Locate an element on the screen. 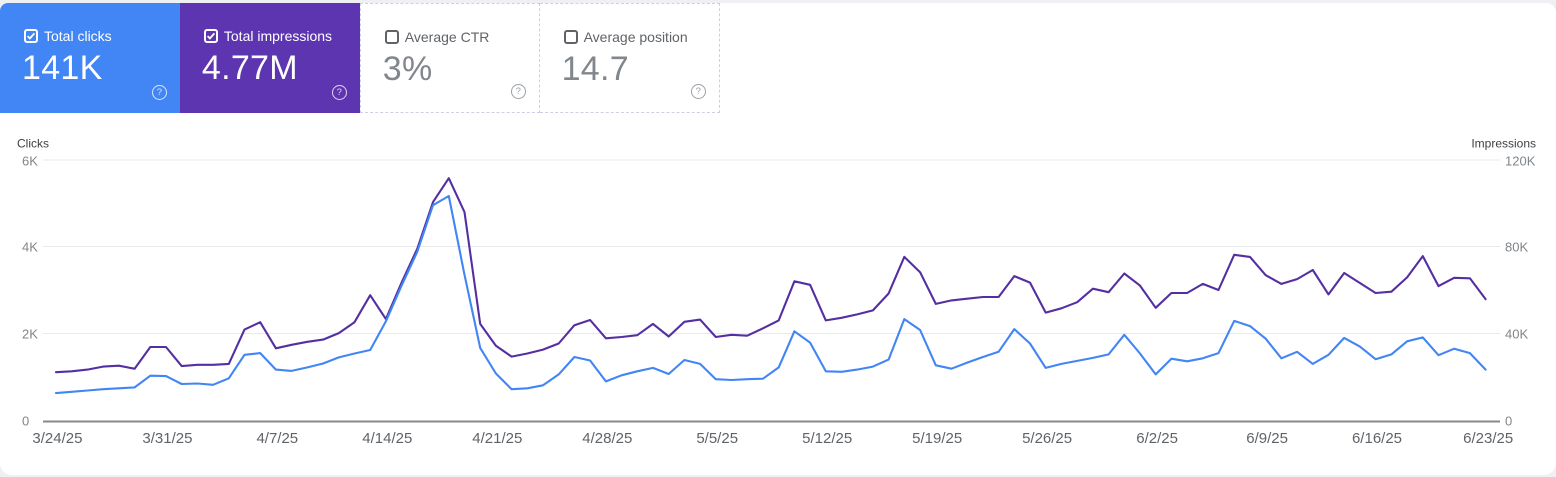 Image resolution: width=1556 pixels, height=477 pixels. svg-text: 4/7/25 is located at coordinates (277, 438).